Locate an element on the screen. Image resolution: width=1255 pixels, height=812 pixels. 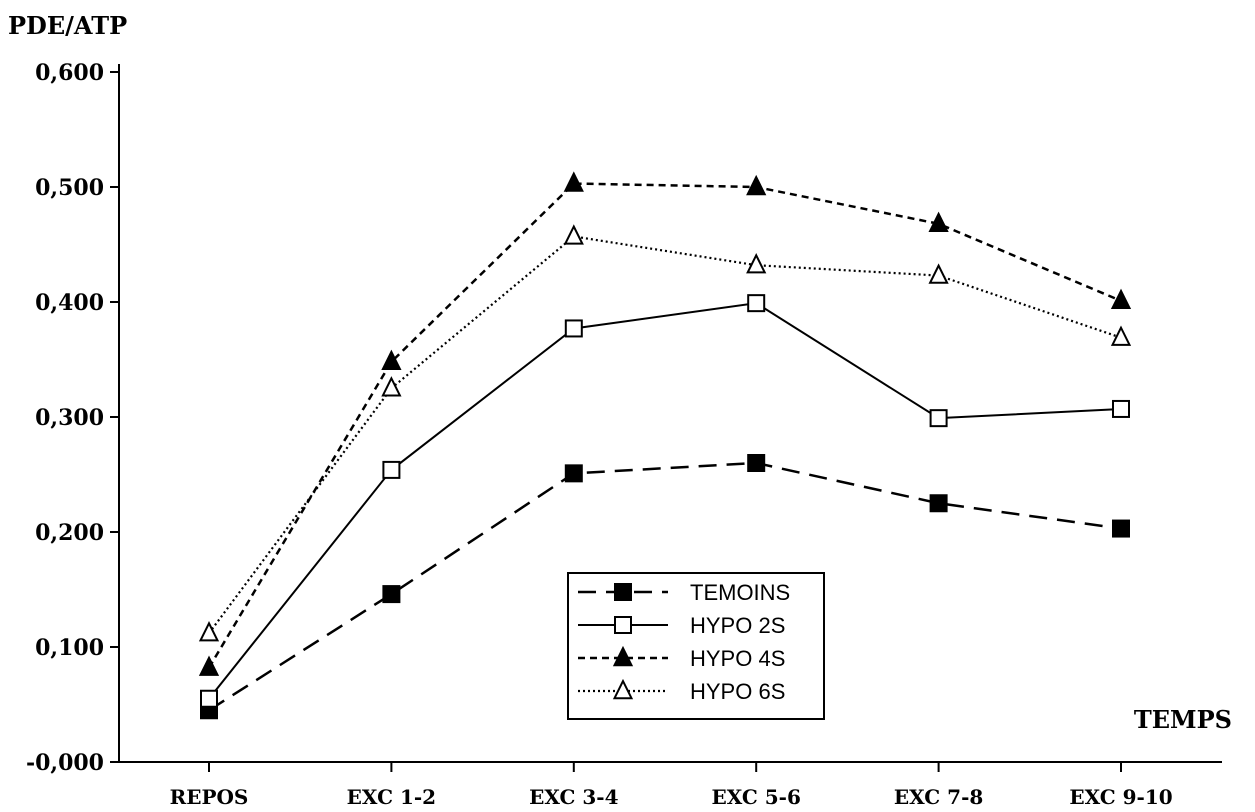
x-tick-label: EXC 5-6 is located at coordinates (755, 797).